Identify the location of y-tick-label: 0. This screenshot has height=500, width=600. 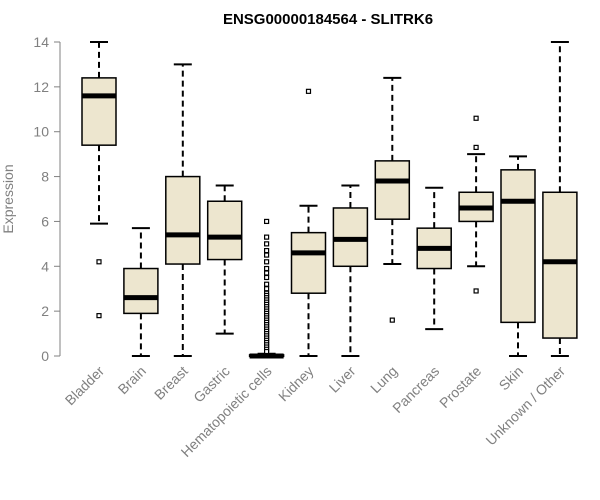
(45, 356).